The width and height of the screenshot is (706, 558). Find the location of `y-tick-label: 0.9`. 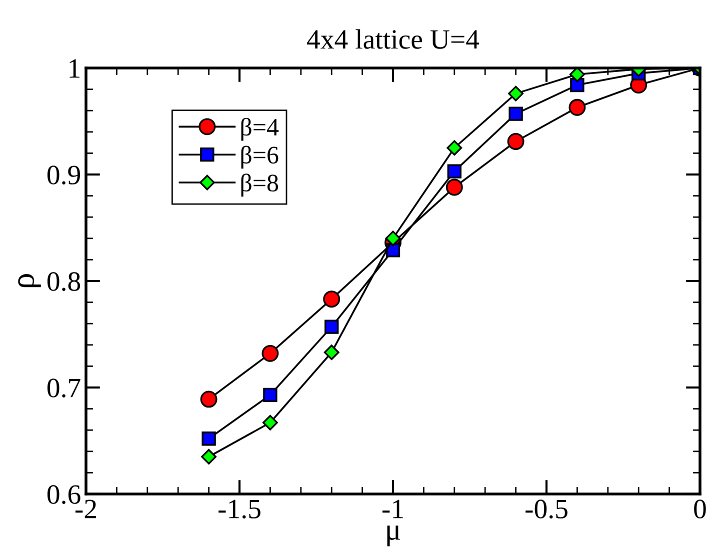

y-tick-label: 0.9 is located at coordinates (63, 175).